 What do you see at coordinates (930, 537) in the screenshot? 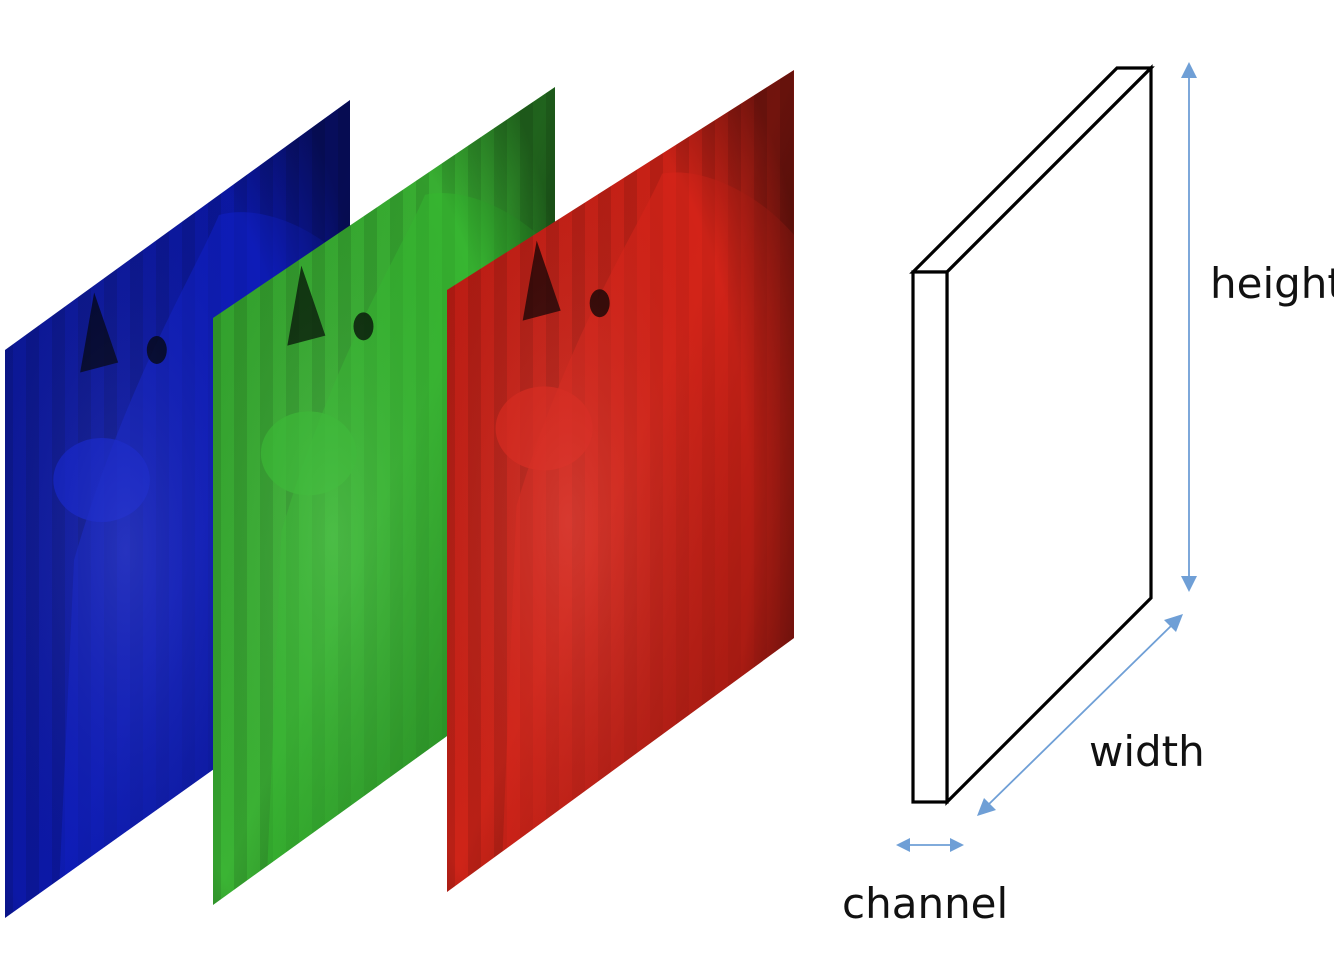
I see `tensor-box-front-face` at bounding box center [930, 537].